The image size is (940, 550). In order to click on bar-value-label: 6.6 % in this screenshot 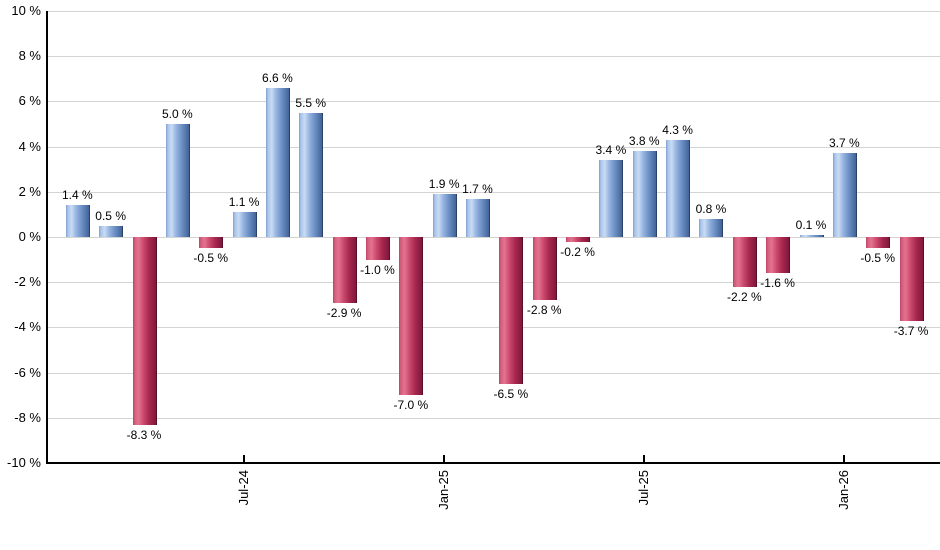, I will do `click(277, 77)`.